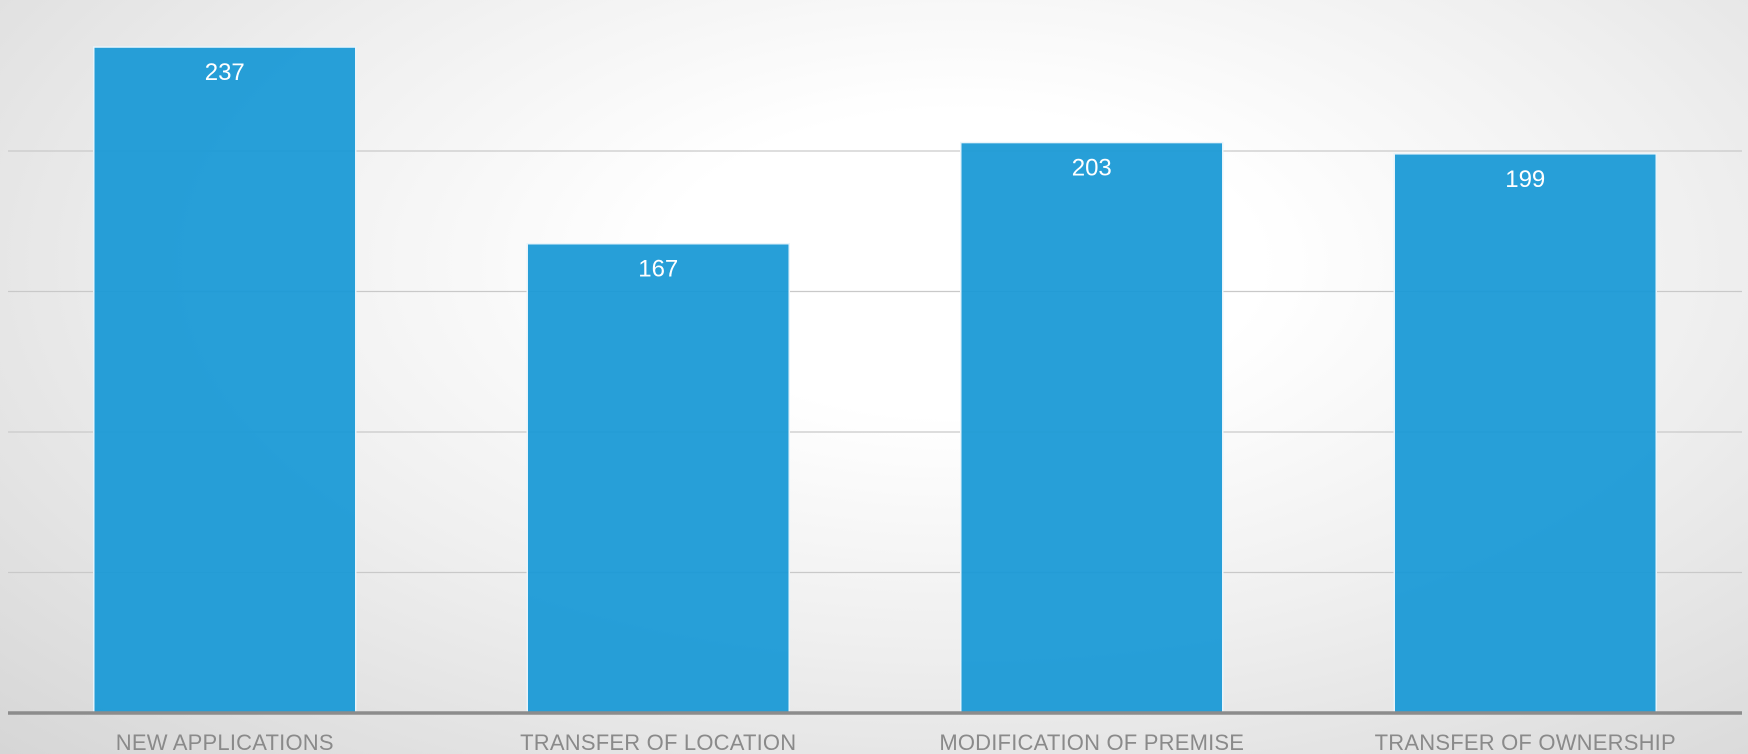  I want to click on category-label-1: NEW APPLICATIONS, so click(225, 742).